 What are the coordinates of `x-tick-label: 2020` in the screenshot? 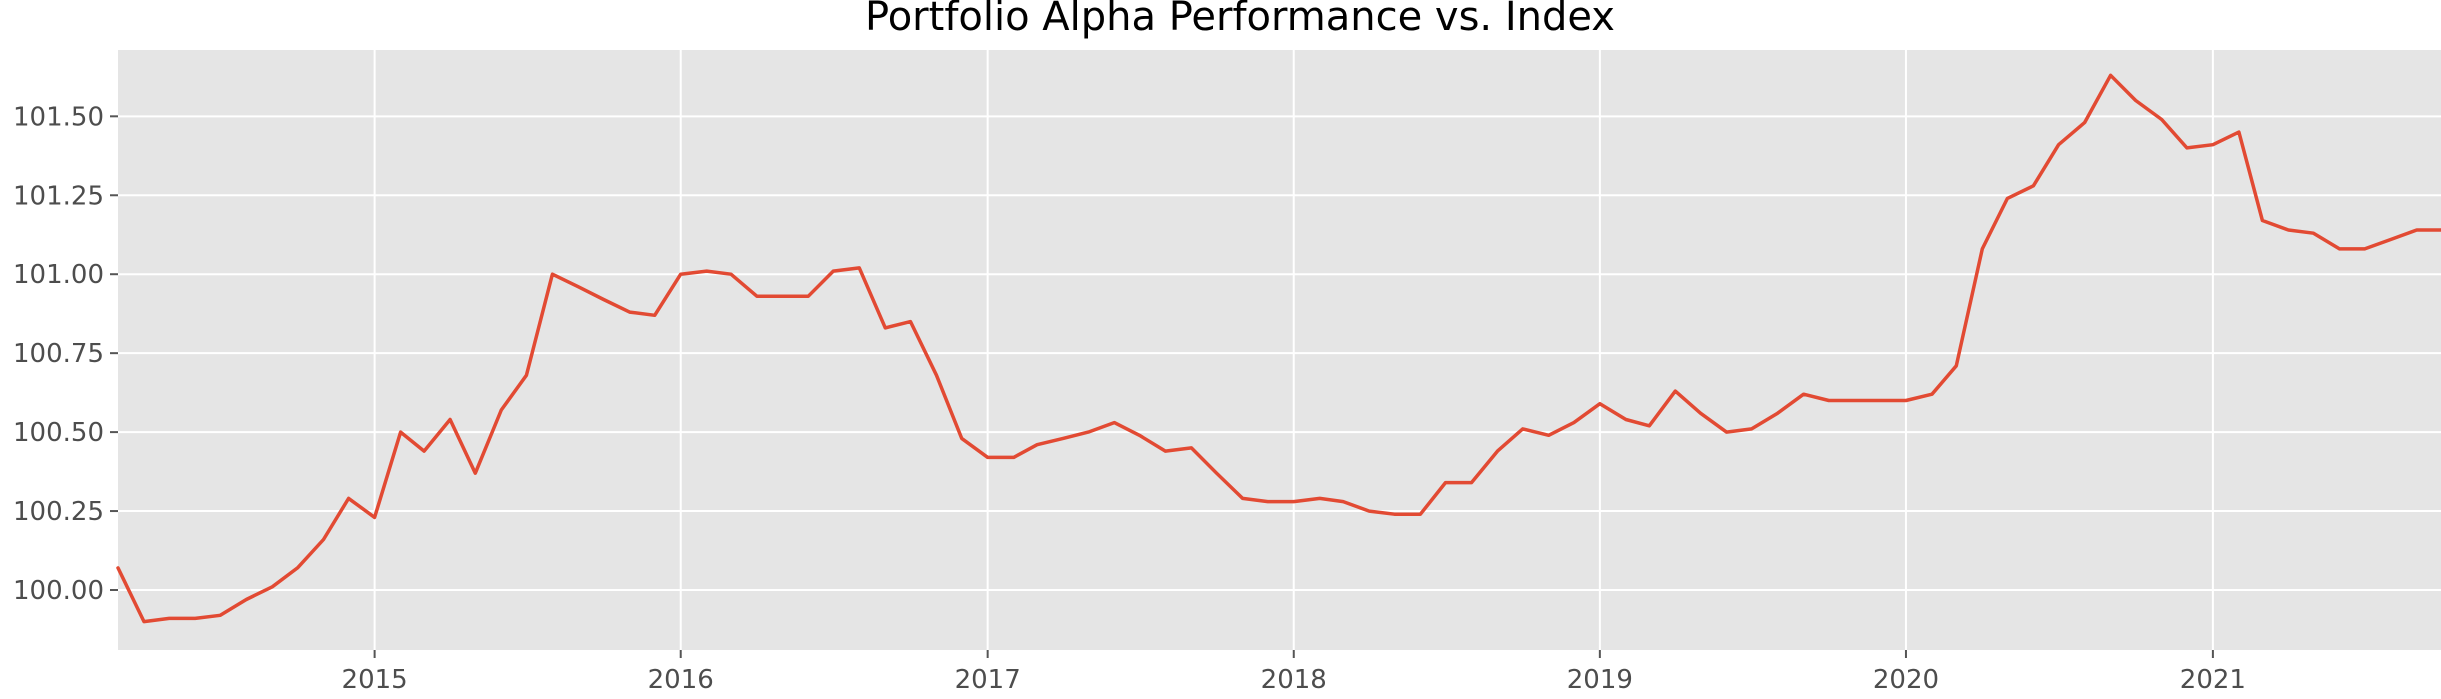 It's located at (1906, 680).